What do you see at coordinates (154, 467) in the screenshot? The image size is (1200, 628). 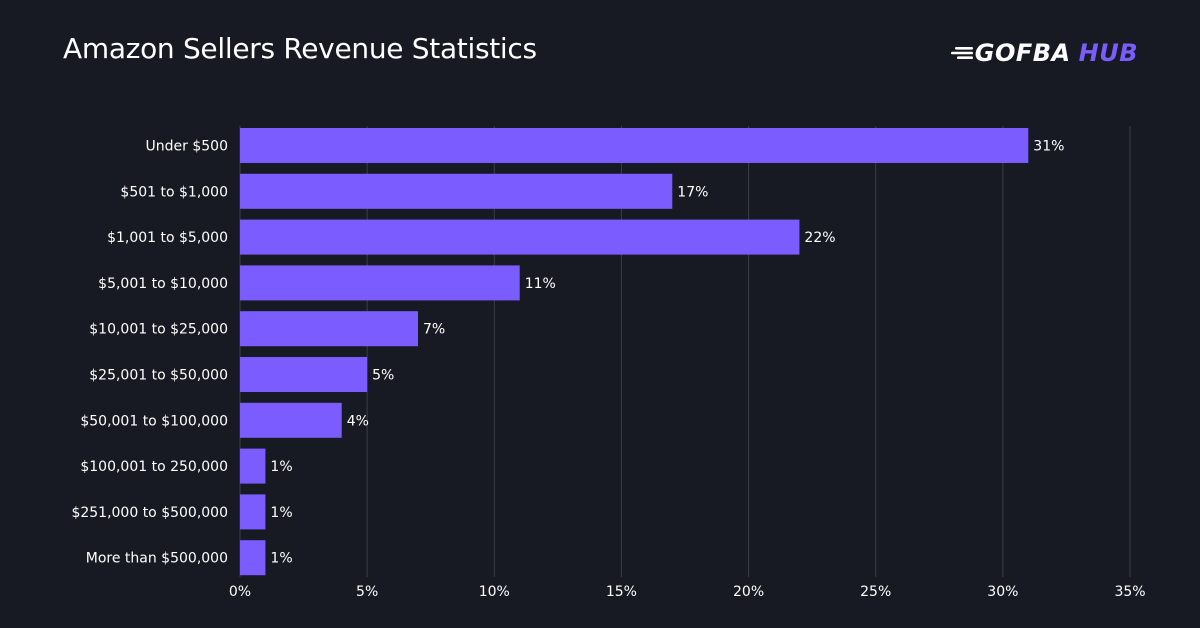 I see `category-label: $100,001 to 250,000` at bounding box center [154, 467].